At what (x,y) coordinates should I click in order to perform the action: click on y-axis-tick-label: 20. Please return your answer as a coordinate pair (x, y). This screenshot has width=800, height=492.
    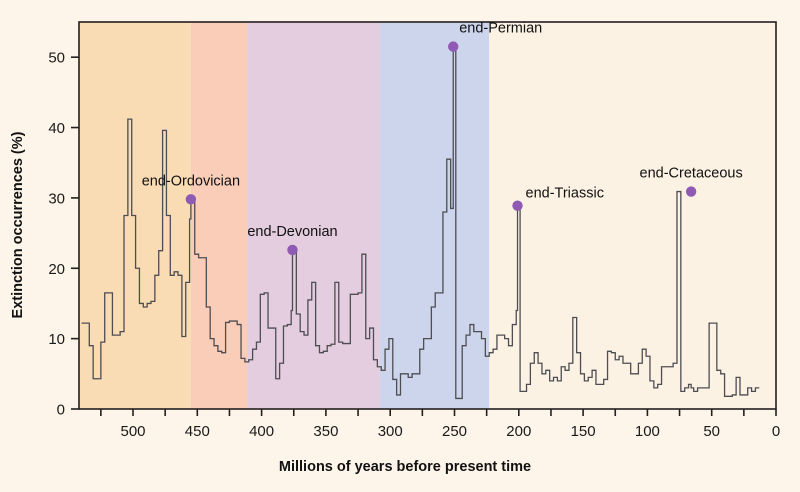
    Looking at the image, I should click on (56, 269).